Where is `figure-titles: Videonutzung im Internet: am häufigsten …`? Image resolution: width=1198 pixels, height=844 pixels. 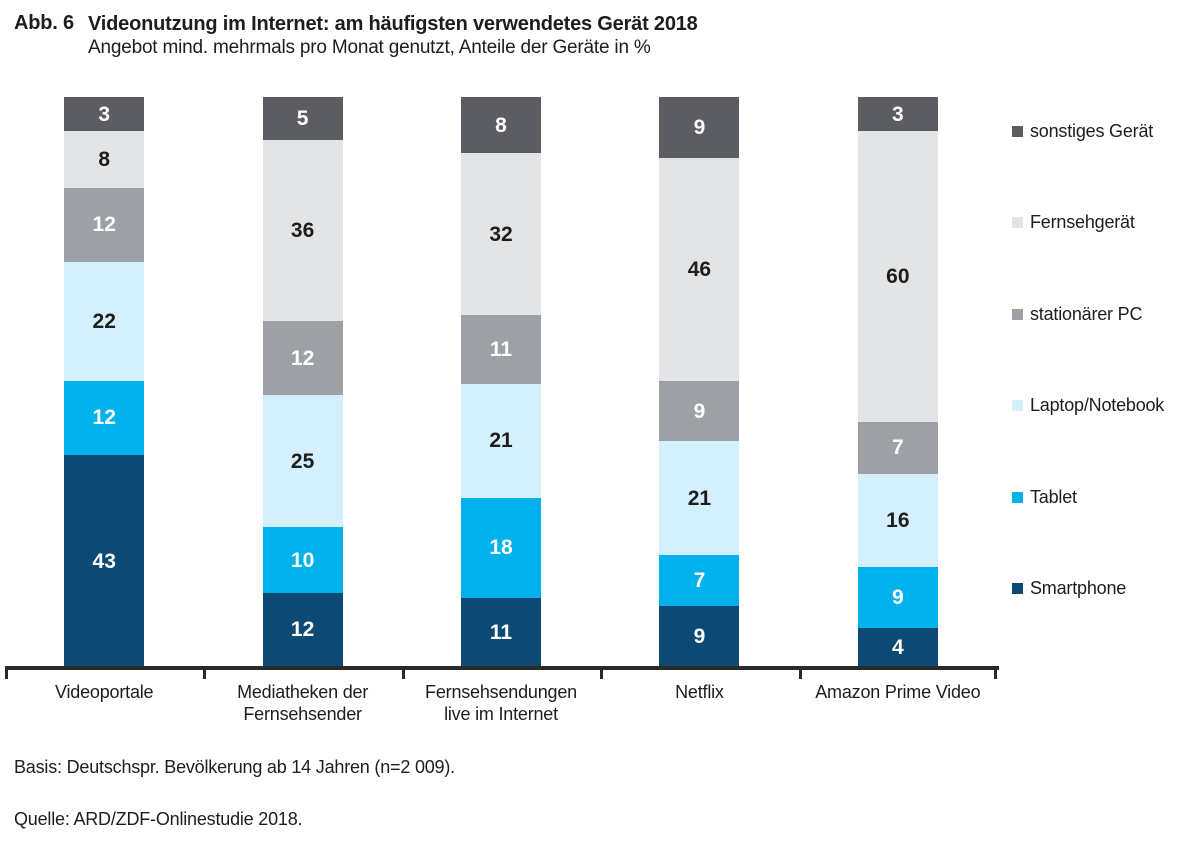
figure-titles: Videonutzung im Internet: am häufigsten … is located at coordinates (538, 36).